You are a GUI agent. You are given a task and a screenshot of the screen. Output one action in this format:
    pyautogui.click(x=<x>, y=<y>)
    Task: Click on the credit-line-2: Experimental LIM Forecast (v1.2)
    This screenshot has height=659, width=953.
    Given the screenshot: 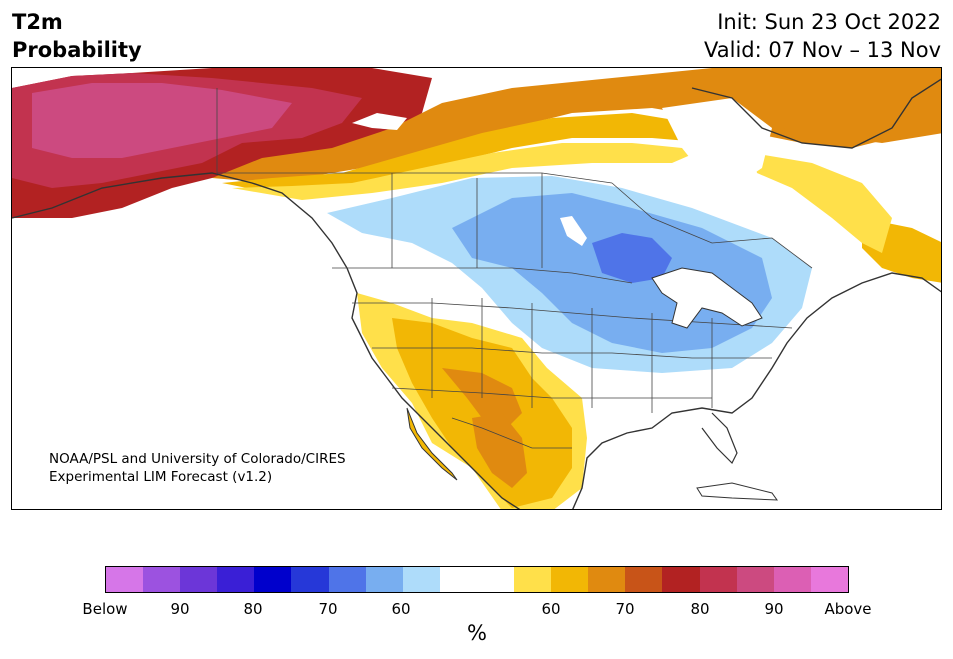 What is the action you would take?
    pyautogui.click(x=161, y=477)
    